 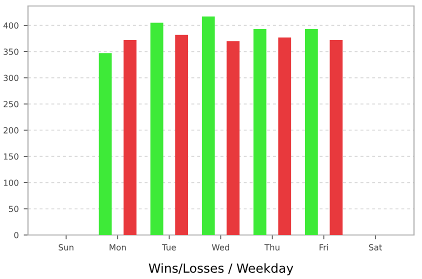 I want to click on y-tick-label: 100, so click(x=11, y=183).